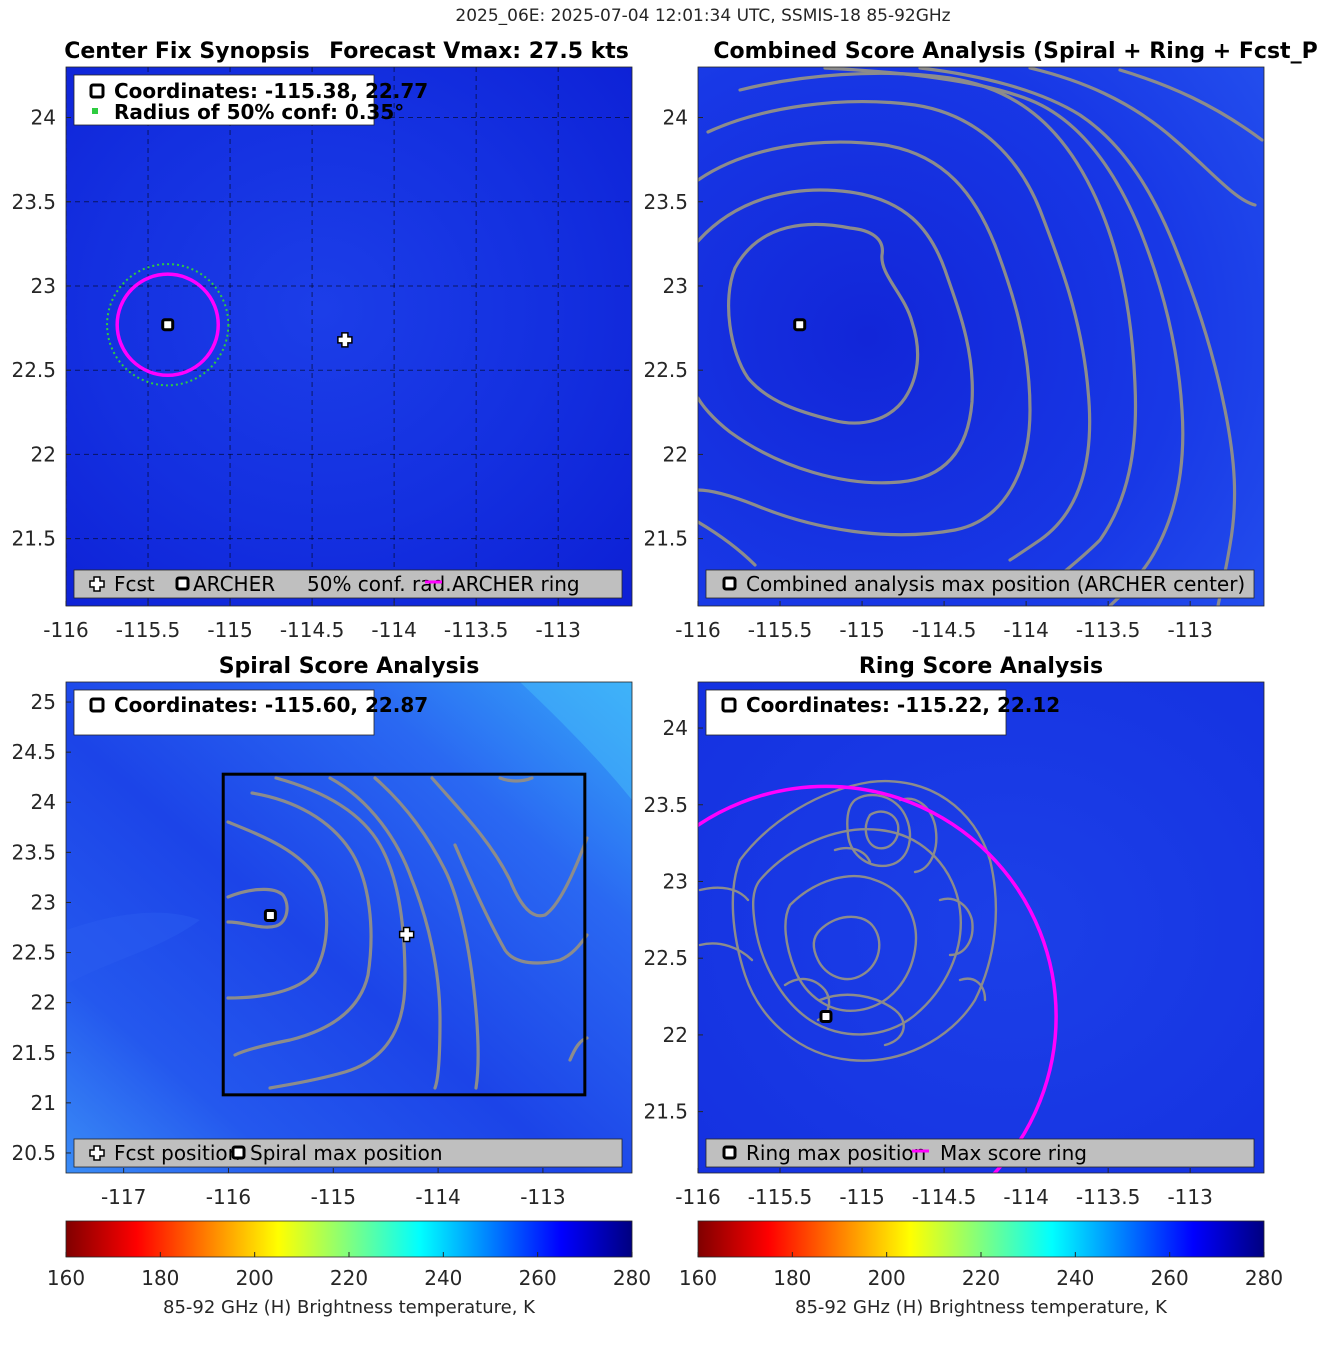 The width and height of the screenshot is (1317, 1350). What do you see at coordinates (944, 1197) in the screenshot?
I see `x-tick-label-d-3: -114.5` at bounding box center [944, 1197].